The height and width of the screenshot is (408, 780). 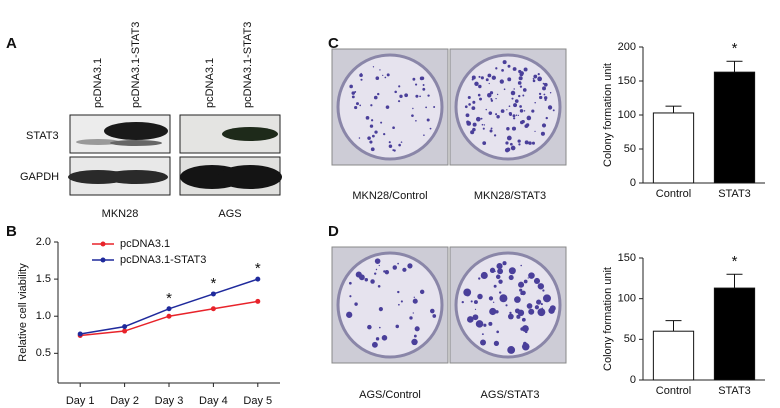 What do you see at coordinates (11, 231) in the screenshot?
I see `panel-label: B` at bounding box center [11, 231].